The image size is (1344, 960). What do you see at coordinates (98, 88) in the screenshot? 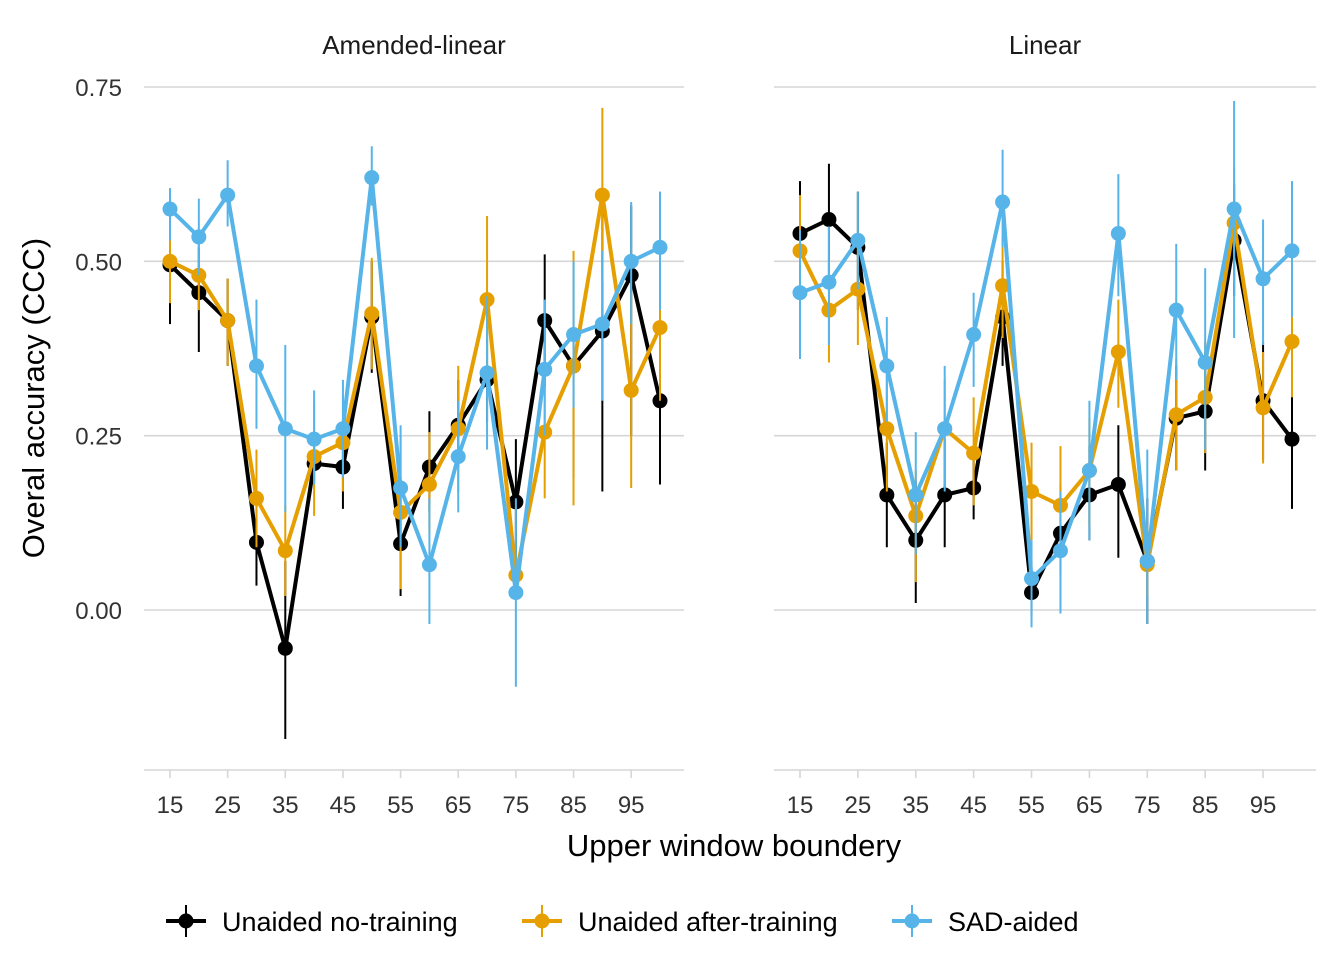
I see `y-tick-label: 0.75` at bounding box center [98, 88].